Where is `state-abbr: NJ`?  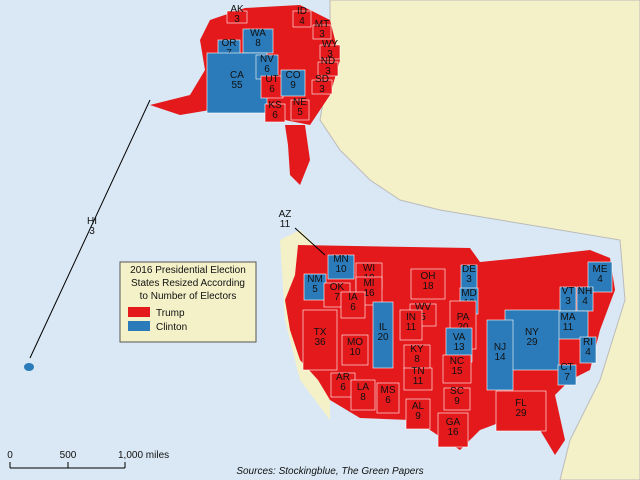
state-abbr: NJ is located at coordinates (500, 347).